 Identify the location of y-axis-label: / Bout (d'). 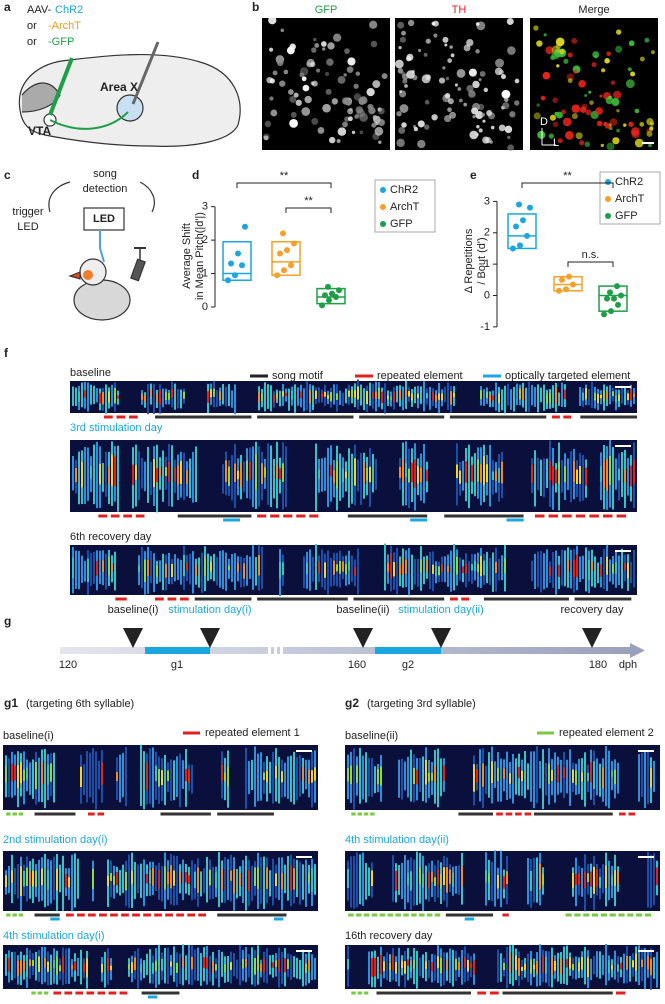
(482, 260).